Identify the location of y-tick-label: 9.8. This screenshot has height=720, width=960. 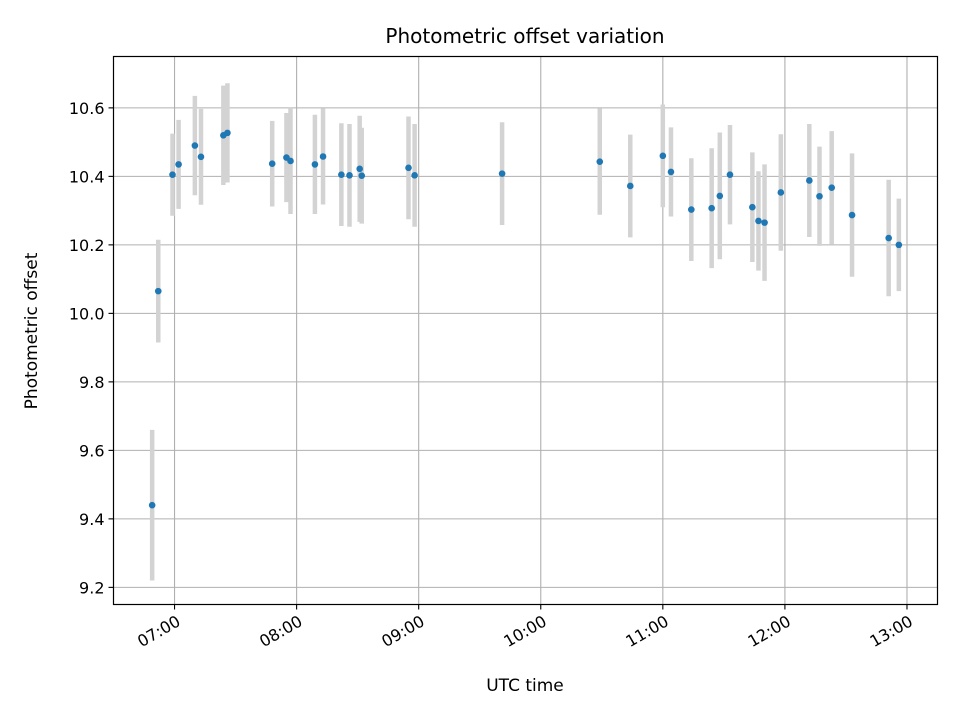
(91, 382).